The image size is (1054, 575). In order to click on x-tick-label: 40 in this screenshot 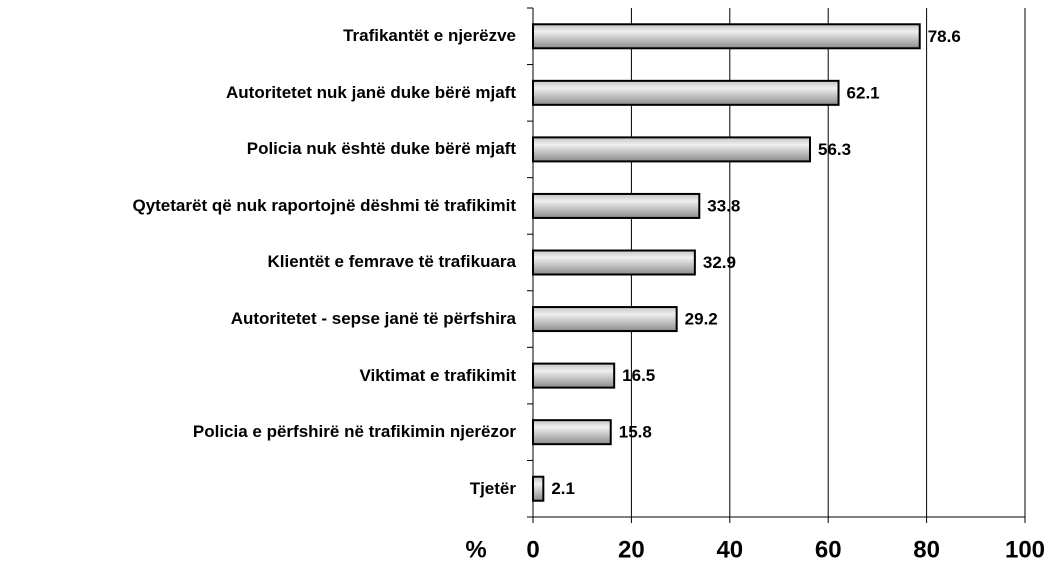, I will do `click(729, 549)`.